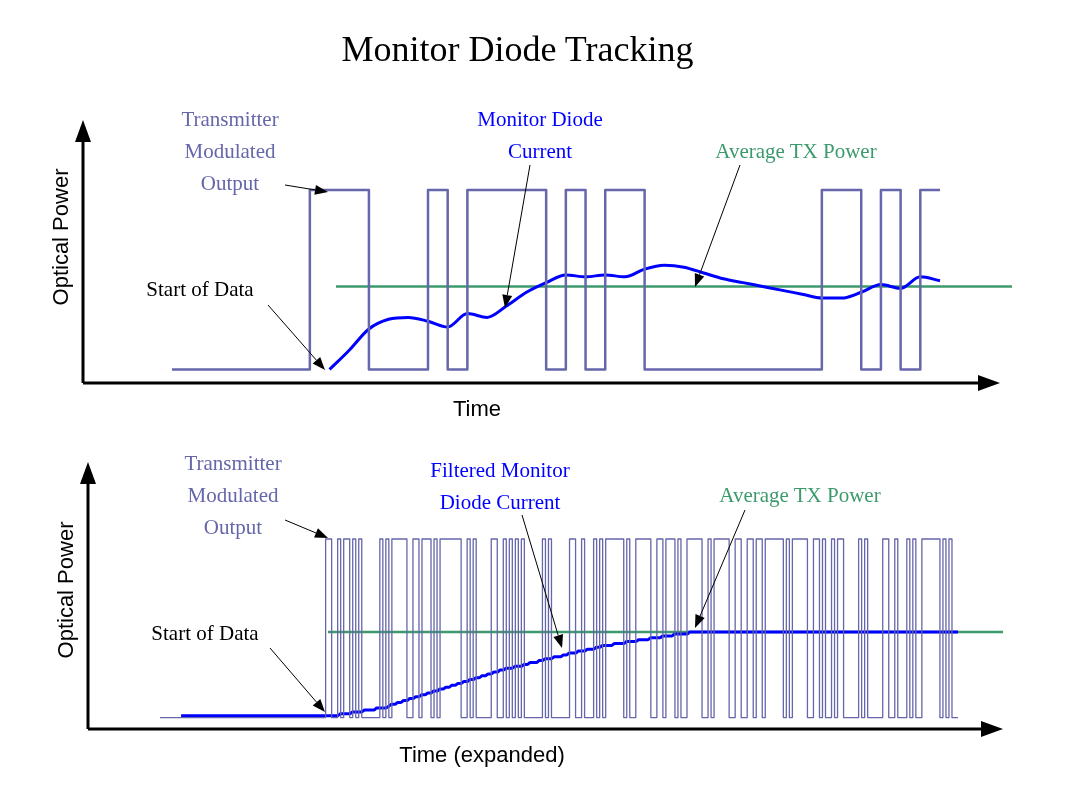  Describe the element at coordinates (233, 494) in the screenshot. I see `text: Transmitter Modulated Output` at that location.